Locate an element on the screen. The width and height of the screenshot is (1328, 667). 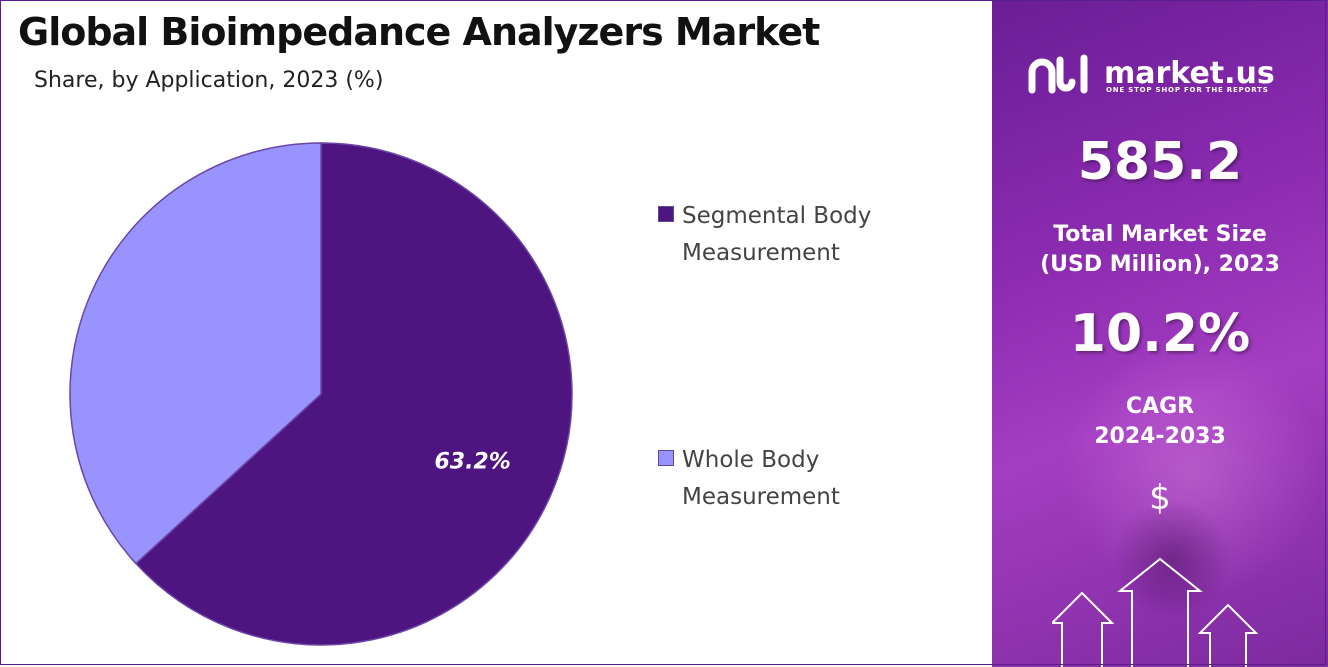
cagr-period: 2024-2033 is located at coordinates (1160, 436).